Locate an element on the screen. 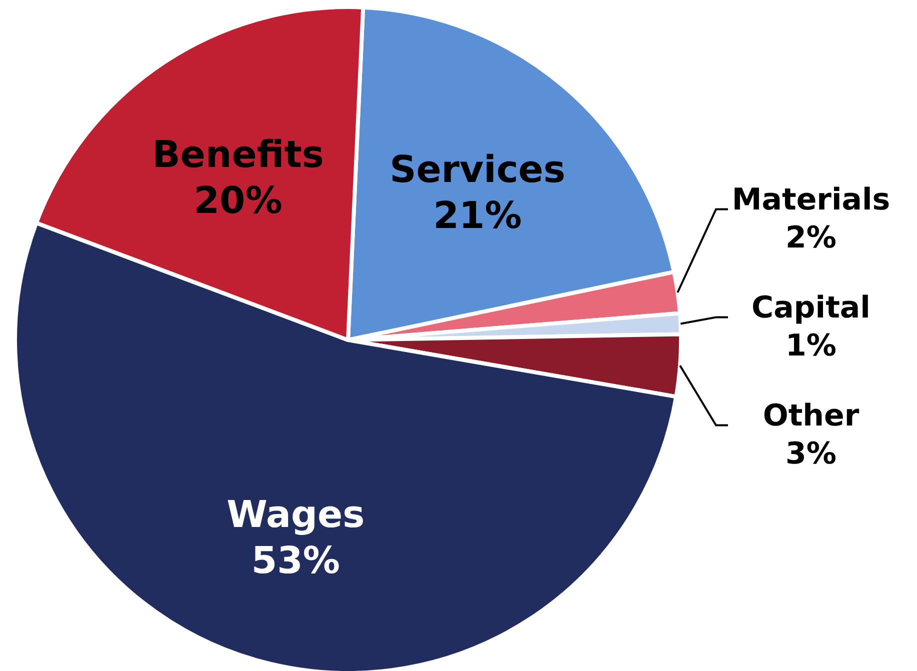 The width and height of the screenshot is (917, 671). data-label: 53% is located at coordinates (295, 560).